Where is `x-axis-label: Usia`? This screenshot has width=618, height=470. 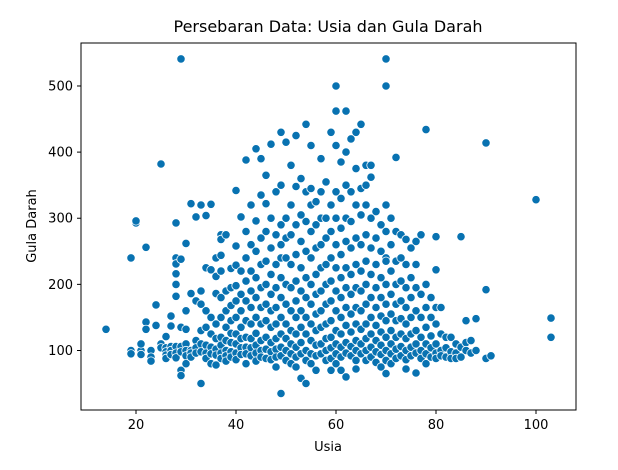 x-axis-label: Usia is located at coordinates (328, 447).